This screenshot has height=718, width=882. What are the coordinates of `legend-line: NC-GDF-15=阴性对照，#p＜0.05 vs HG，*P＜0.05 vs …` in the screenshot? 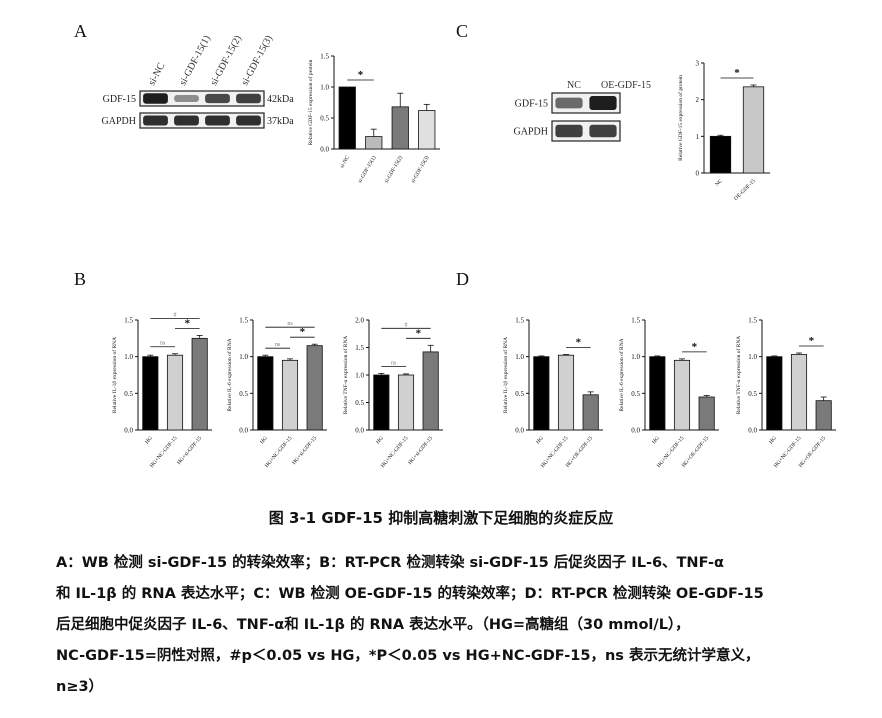 It's located at (408, 656).